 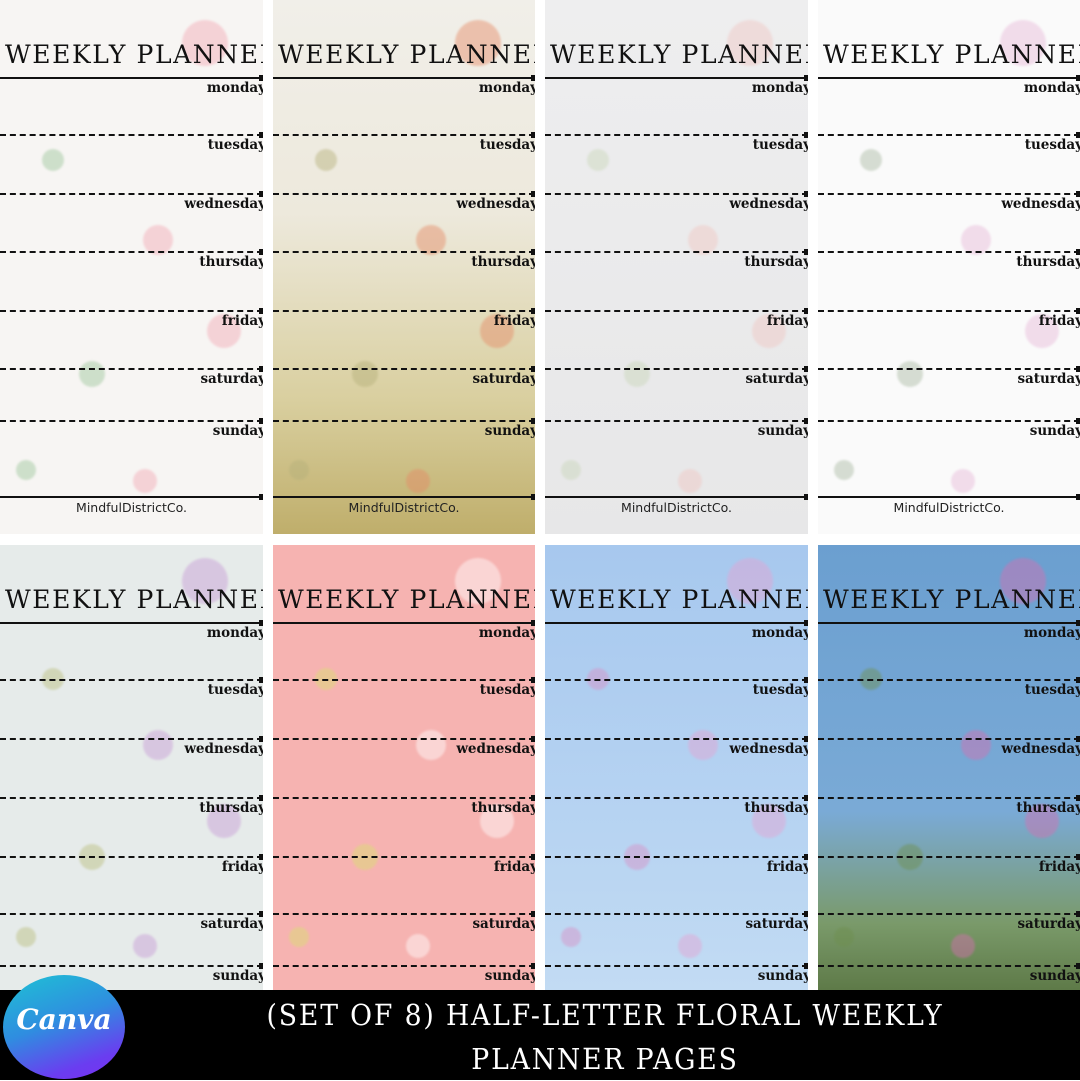 I want to click on banner-title-line2: PLANNER PAGES, so click(x=605, y=1059).